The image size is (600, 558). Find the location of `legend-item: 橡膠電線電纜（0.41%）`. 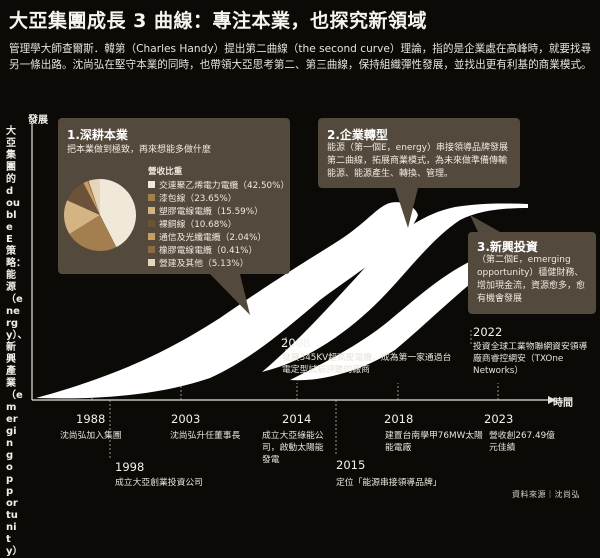

legend-item: 橡膠電線電纜（0.41%） is located at coordinates (202, 249).